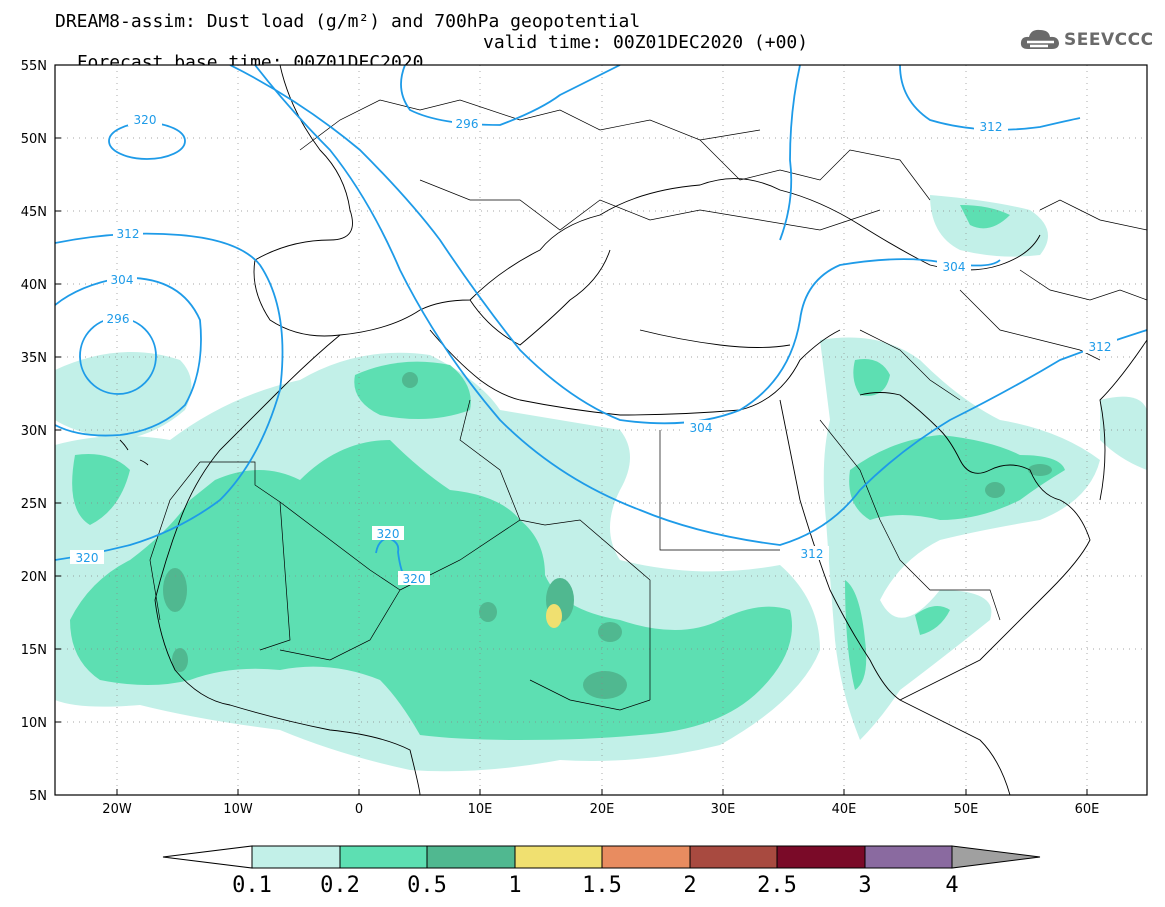  I want to click on lon-axis, so click(602, 792).